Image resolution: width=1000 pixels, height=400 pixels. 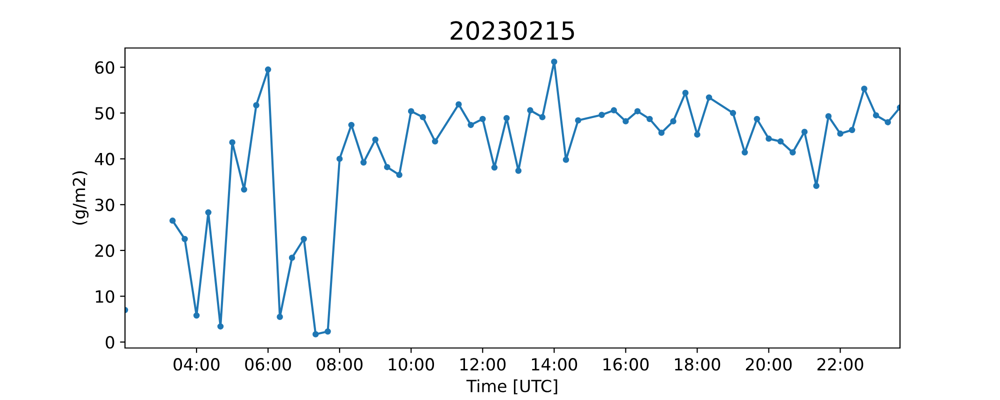 What do you see at coordinates (840, 364) in the screenshot?
I see `x-tick-label: 22:00` at bounding box center [840, 364].